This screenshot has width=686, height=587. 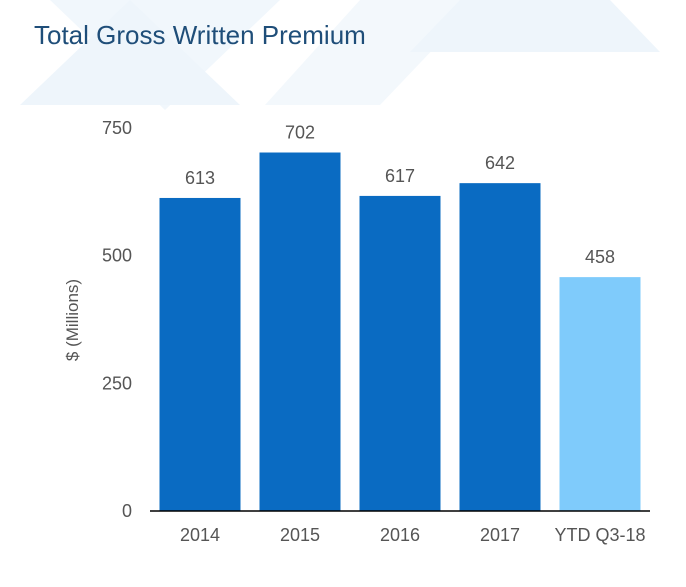 I want to click on y-tick-label: 250, so click(x=117, y=383).